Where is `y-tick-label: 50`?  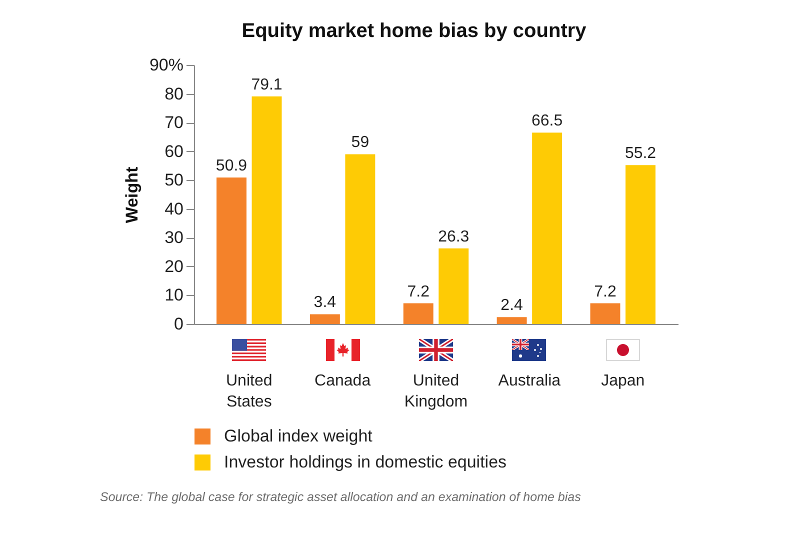 y-tick-label: 50 is located at coordinates (174, 180).